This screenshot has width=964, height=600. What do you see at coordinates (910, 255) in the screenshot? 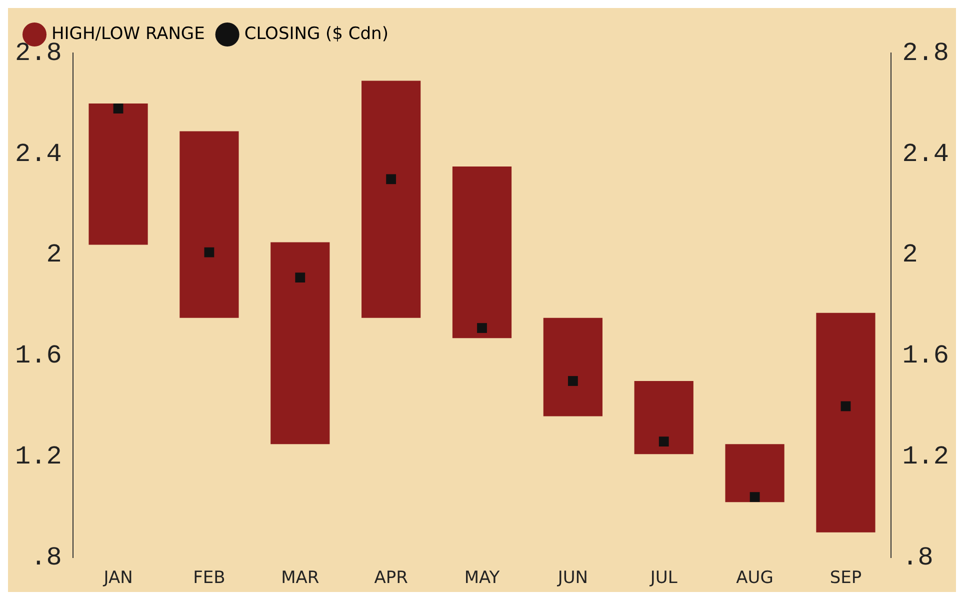
I see `y2-tick-label: 2` at bounding box center [910, 255].